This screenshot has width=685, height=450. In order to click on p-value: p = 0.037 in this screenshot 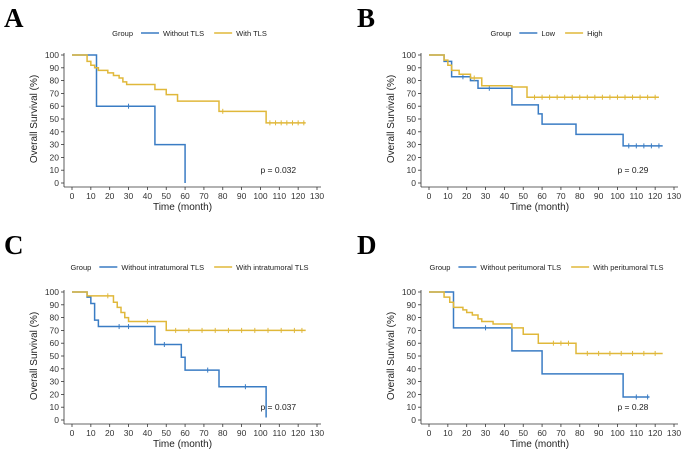, I will do `click(278, 407)`.